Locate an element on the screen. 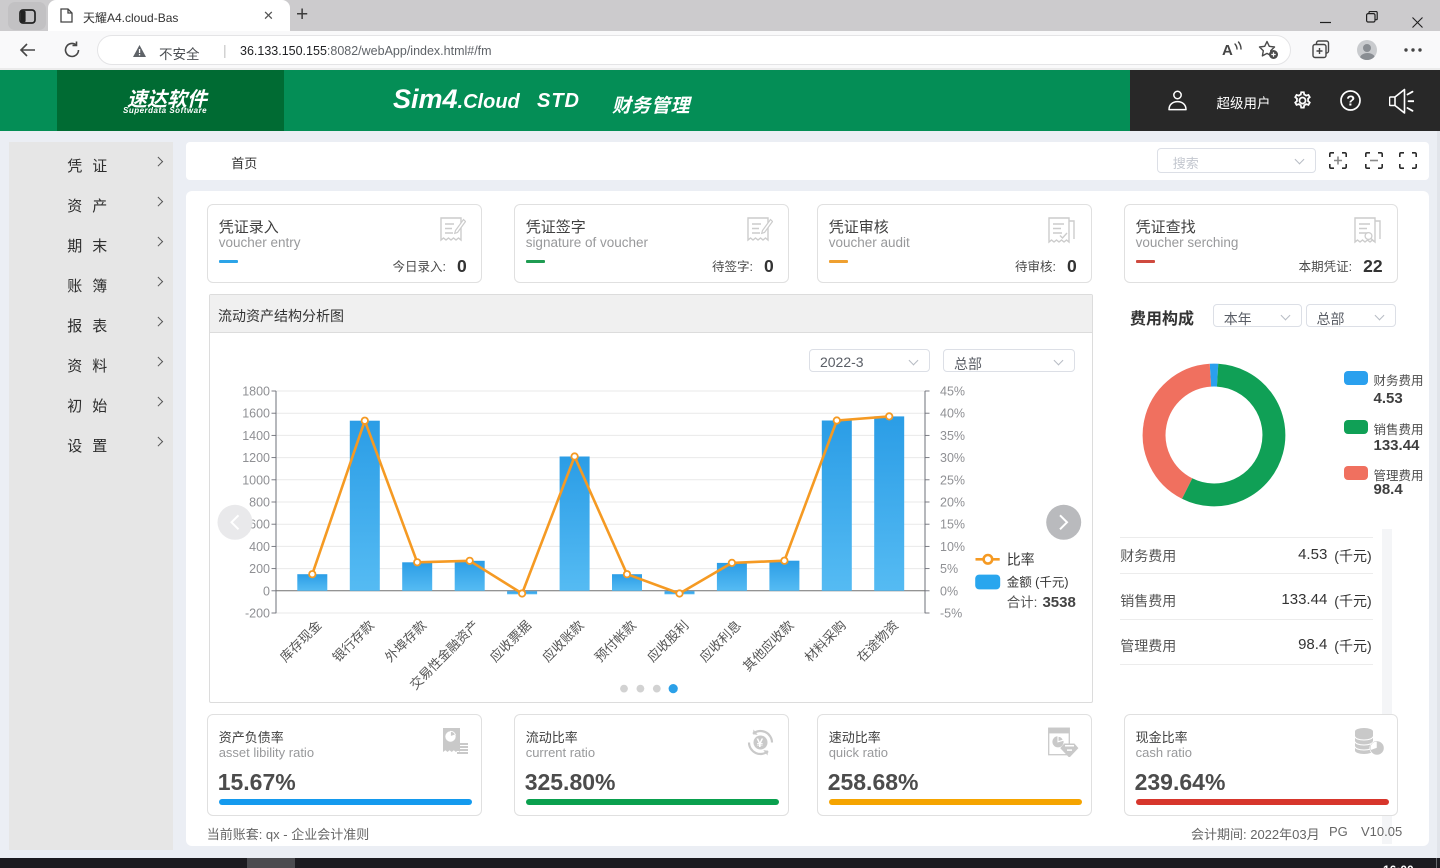  svg-text: 其他应收款 is located at coordinates (768, 646).